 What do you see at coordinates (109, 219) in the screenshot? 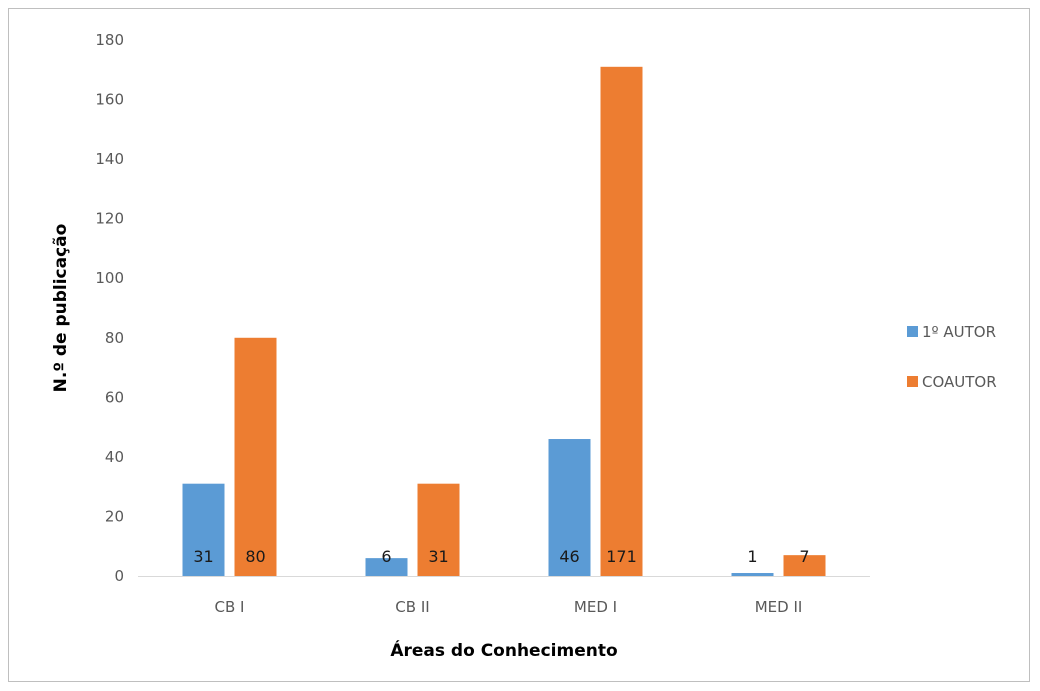
I see `y-tick-label: 120` at bounding box center [109, 219].